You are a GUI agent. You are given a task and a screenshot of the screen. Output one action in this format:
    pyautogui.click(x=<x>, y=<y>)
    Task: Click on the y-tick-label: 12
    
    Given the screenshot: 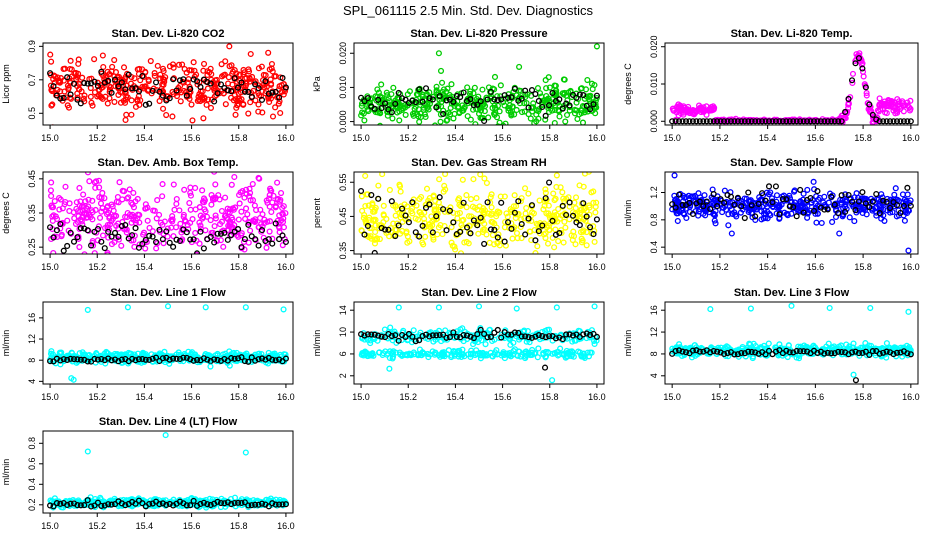 What is the action you would take?
    pyautogui.click(x=32, y=339)
    